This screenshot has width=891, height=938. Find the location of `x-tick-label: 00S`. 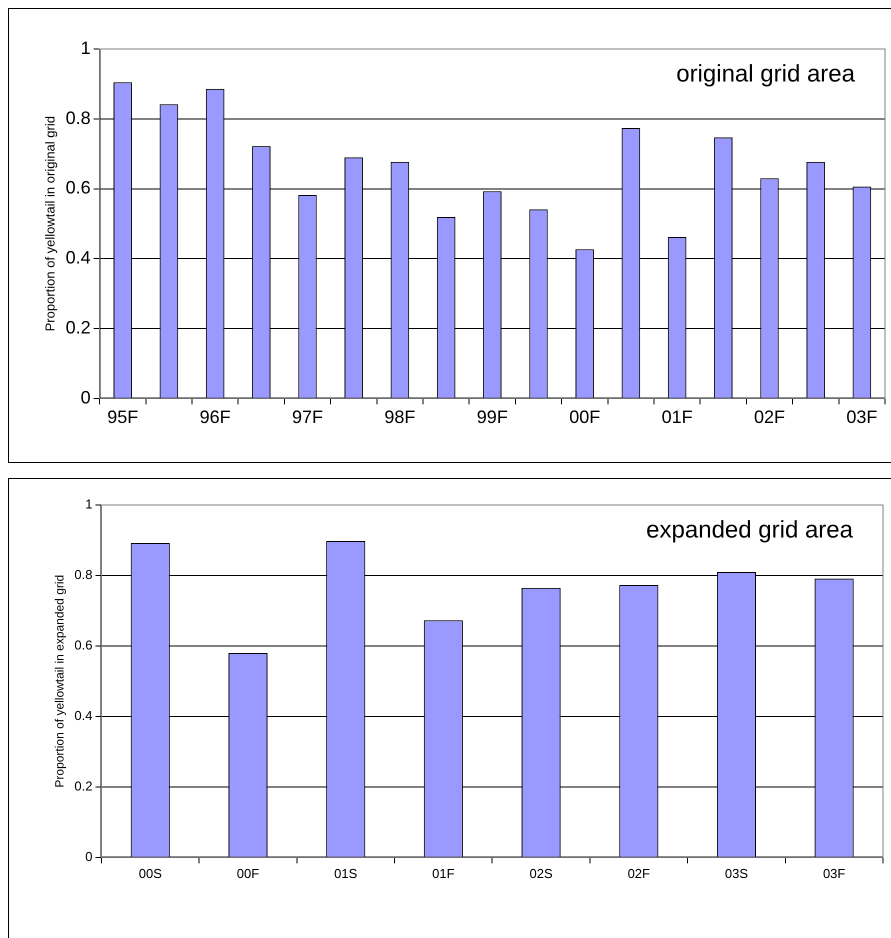

x-tick-label: 00S is located at coordinates (150, 873).